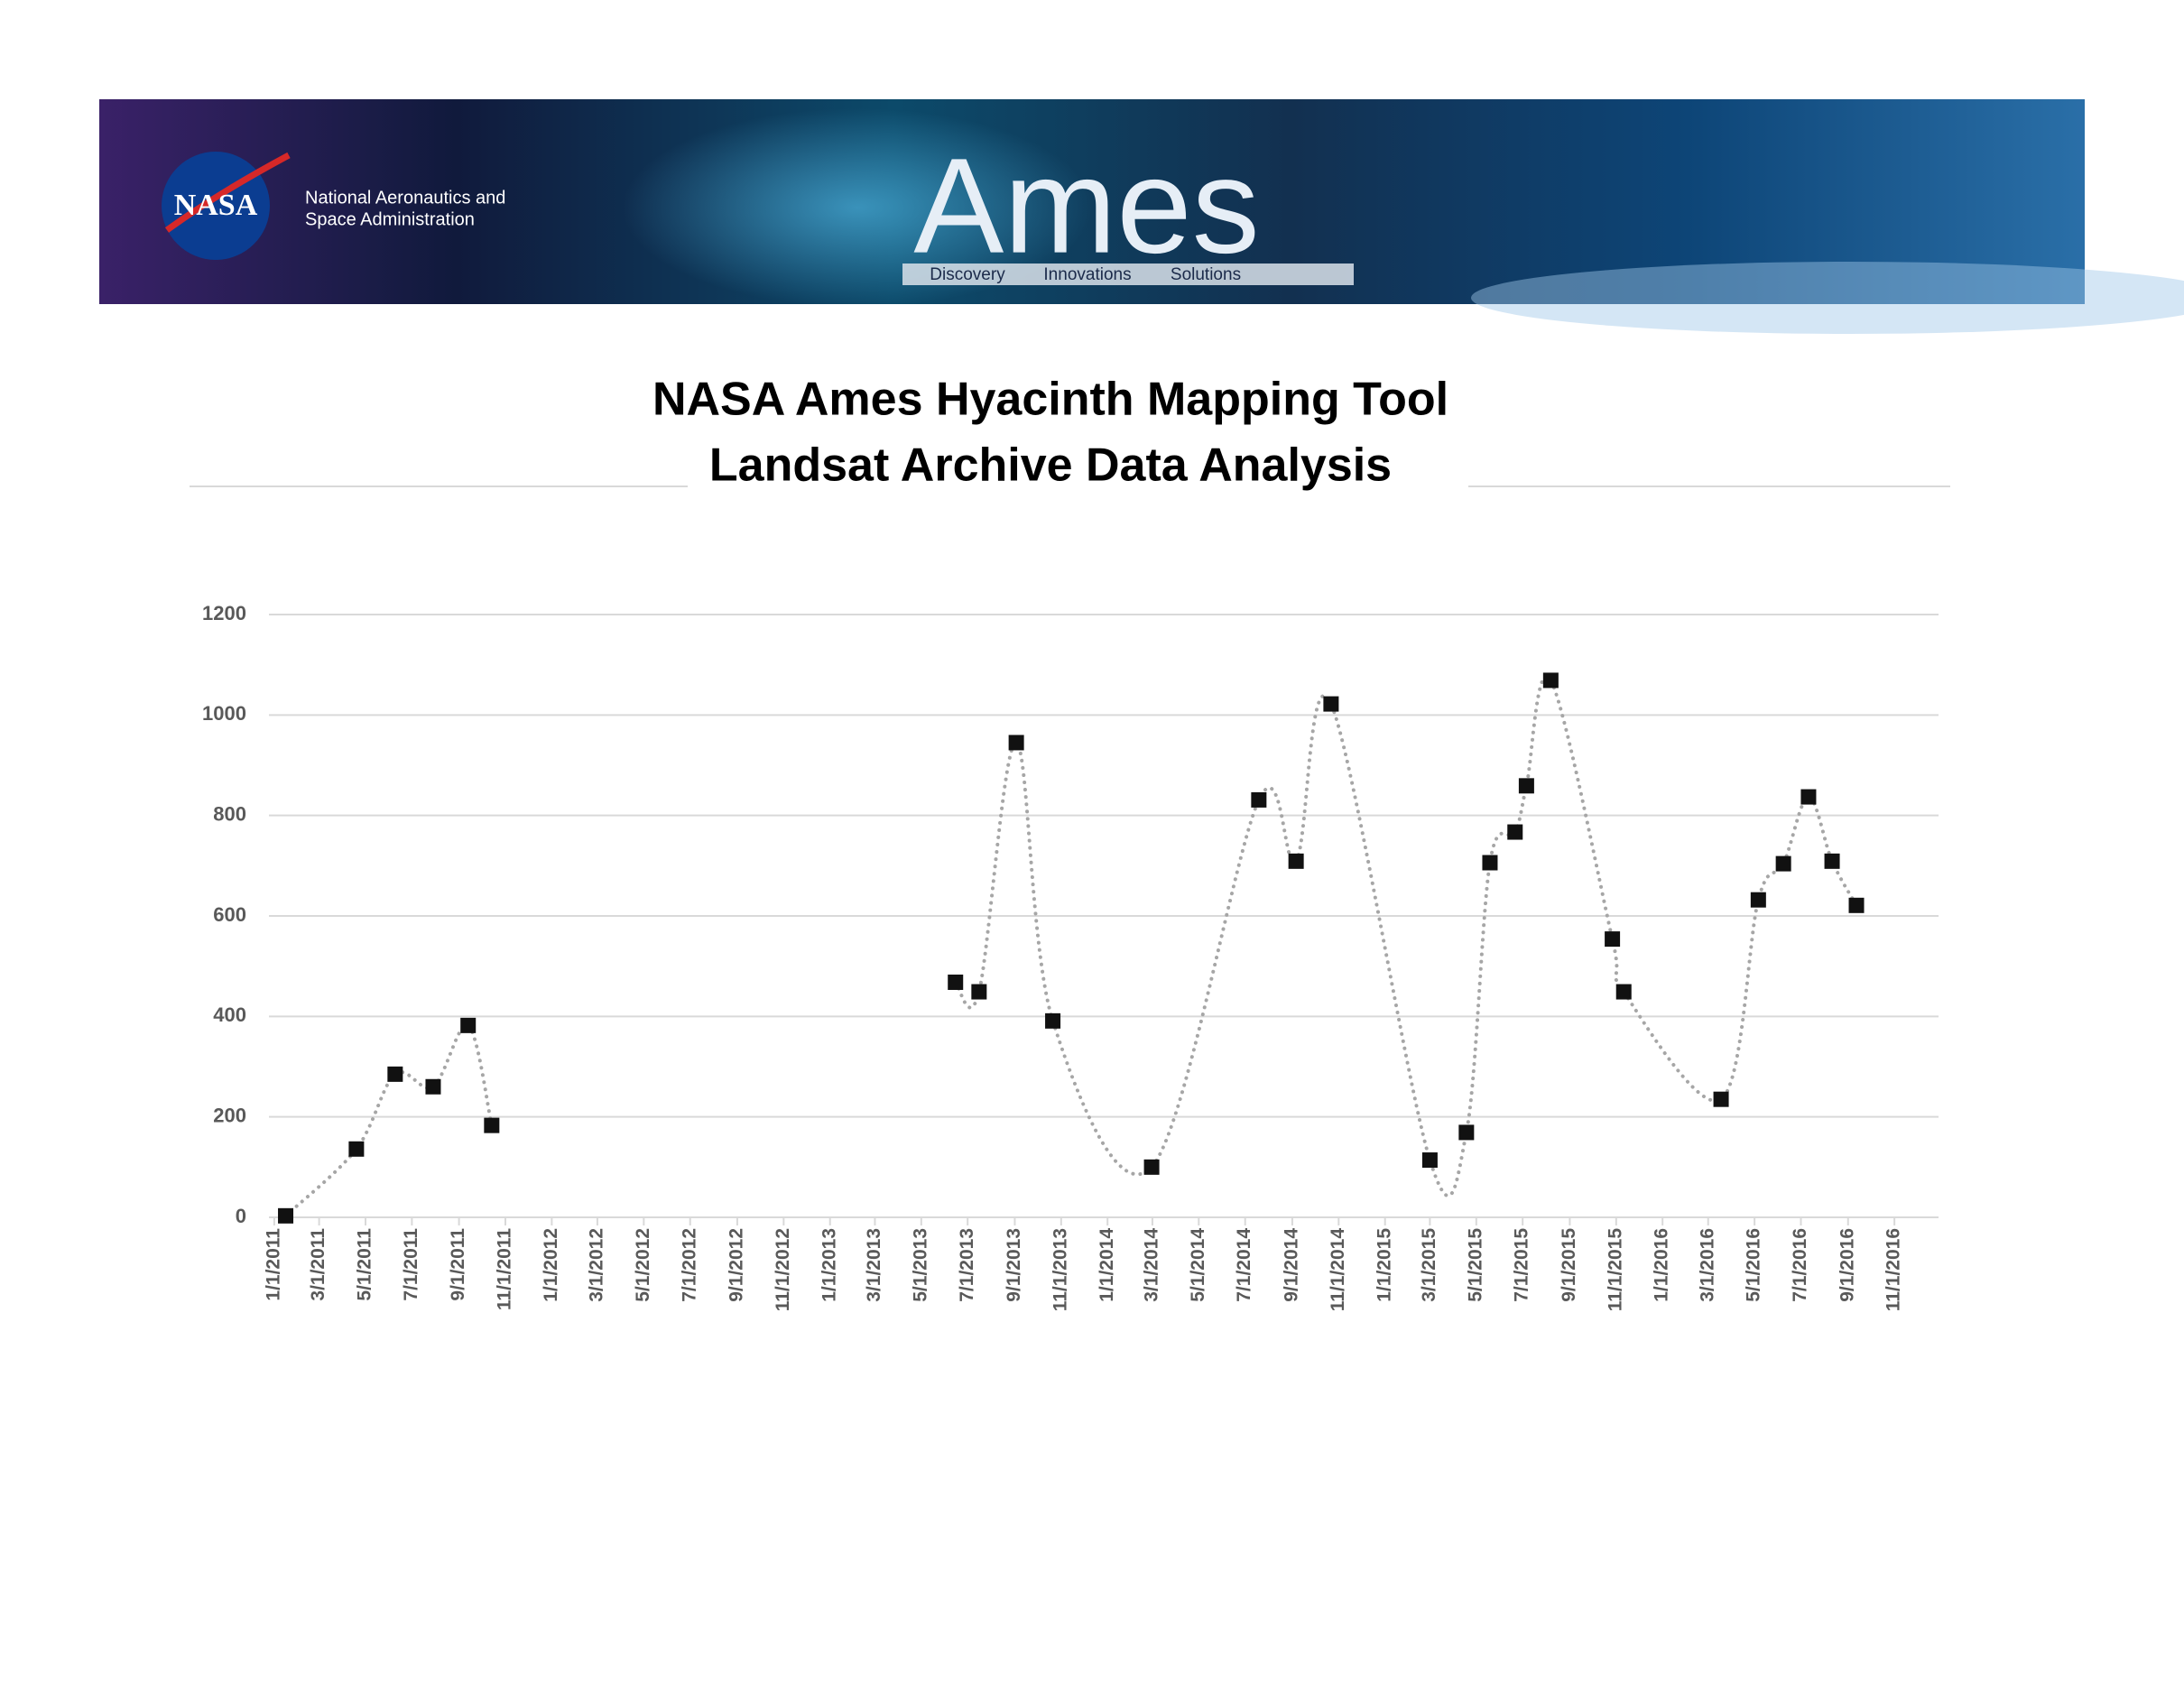  I want to click on x-tick-label: 1/1/2014, so click(1107, 1265).